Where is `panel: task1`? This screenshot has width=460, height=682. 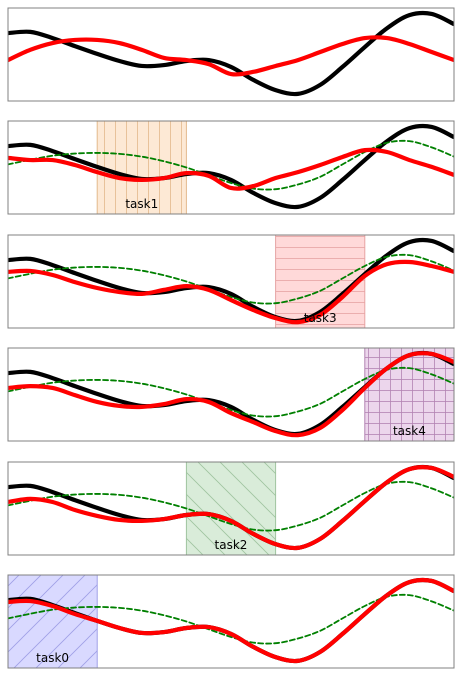 panel: task1 is located at coordinates (231, 167).